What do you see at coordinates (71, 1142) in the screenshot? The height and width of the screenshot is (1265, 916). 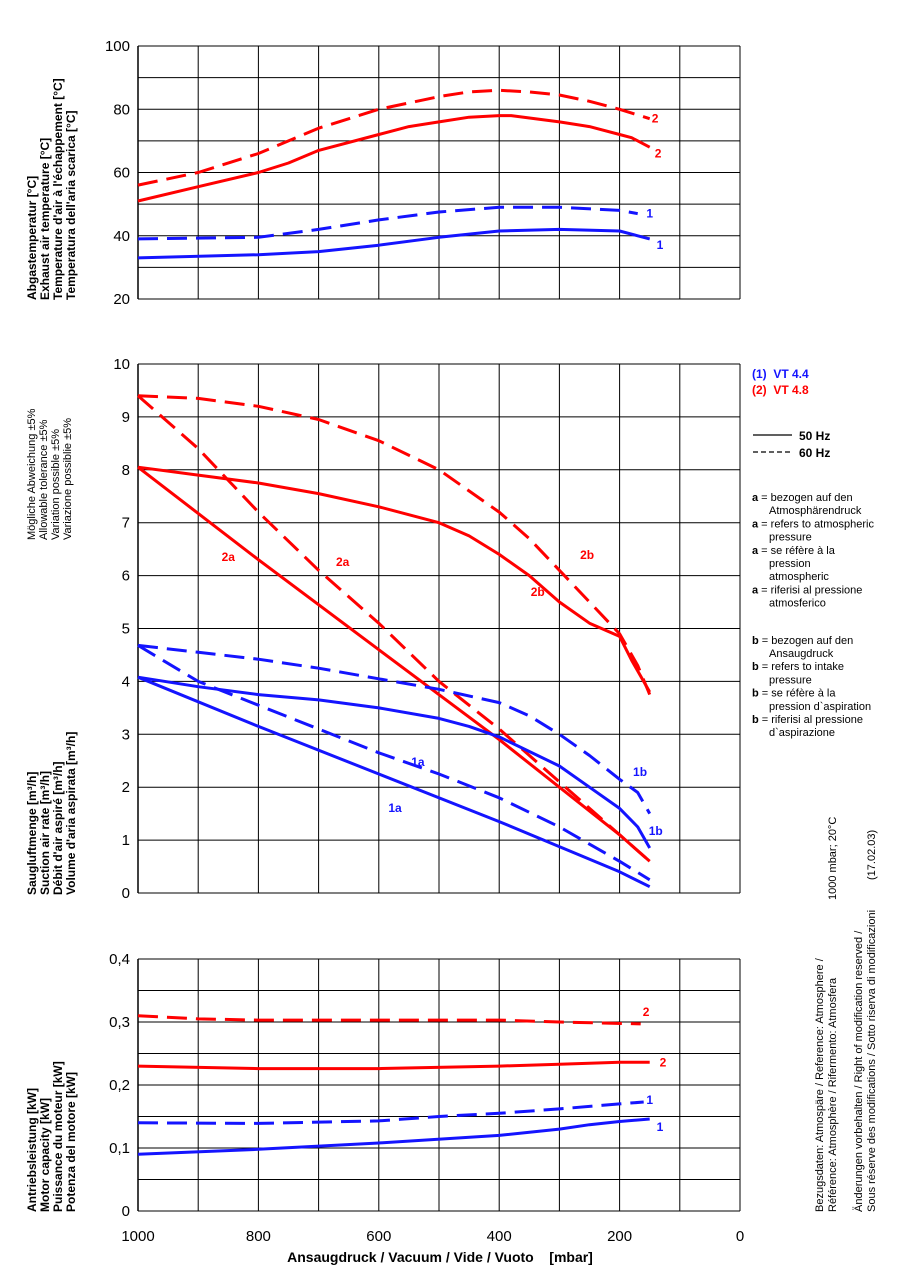 I see `ylabel-line: Potenza del motore [kW]` at bounding box center [71, 1142].